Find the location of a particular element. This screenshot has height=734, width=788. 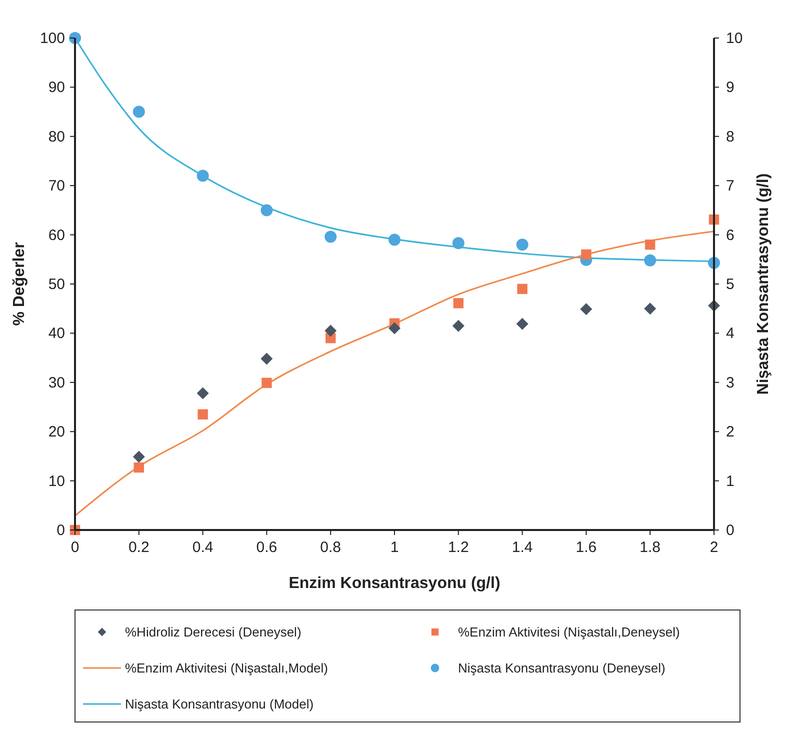

x-tick-label: 2 is located at coordinates (714, 547).